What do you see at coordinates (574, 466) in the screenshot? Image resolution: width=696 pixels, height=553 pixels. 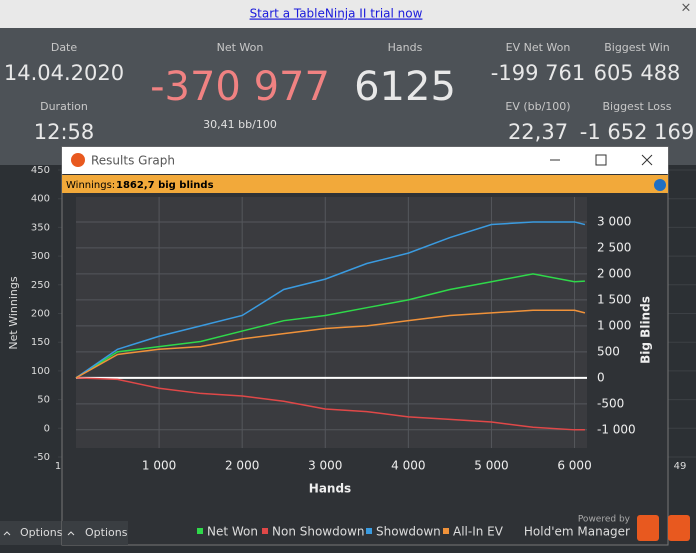 I see `x-tick-label: 6 000` at bounding box center [574, 466].